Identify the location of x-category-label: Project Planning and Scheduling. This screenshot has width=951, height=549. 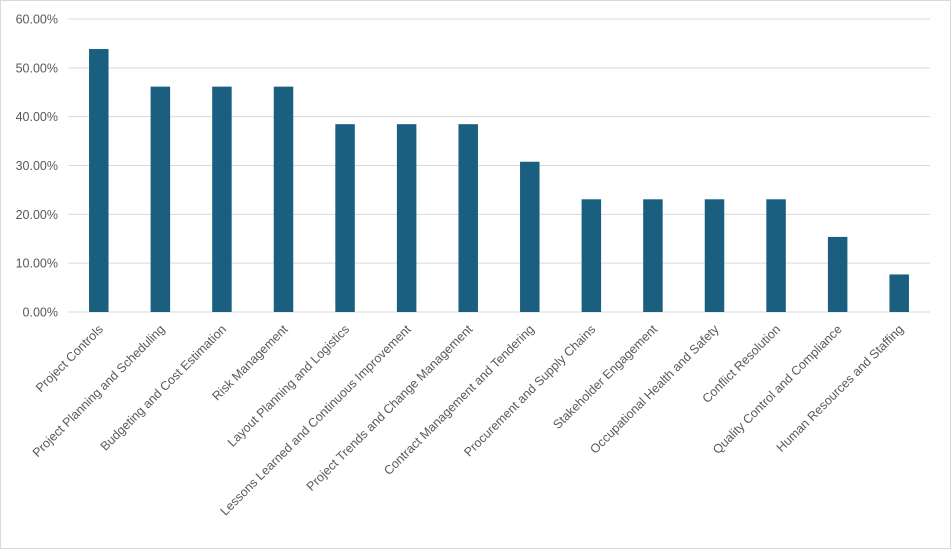
(99, 391).